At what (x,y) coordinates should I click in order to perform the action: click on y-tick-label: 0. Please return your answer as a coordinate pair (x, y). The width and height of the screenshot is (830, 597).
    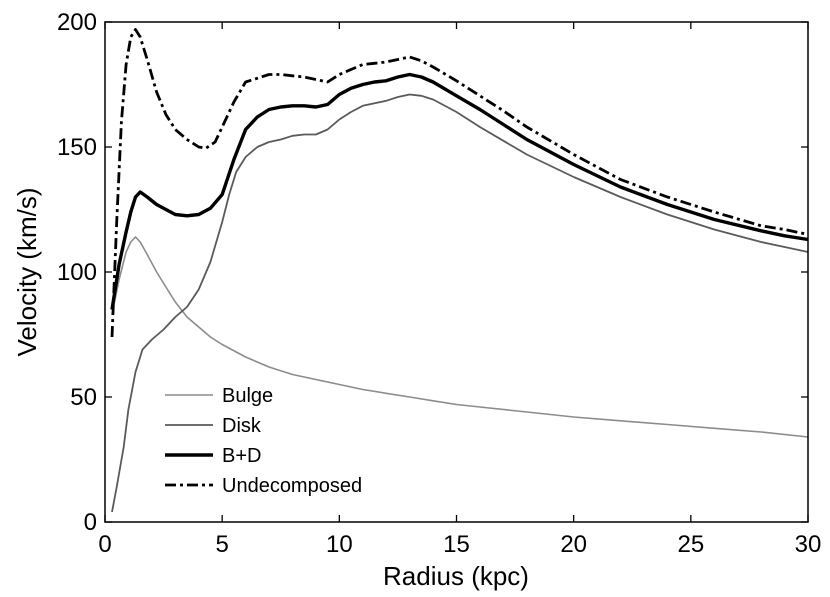
    Looking at the image, I should click on (90, 522).